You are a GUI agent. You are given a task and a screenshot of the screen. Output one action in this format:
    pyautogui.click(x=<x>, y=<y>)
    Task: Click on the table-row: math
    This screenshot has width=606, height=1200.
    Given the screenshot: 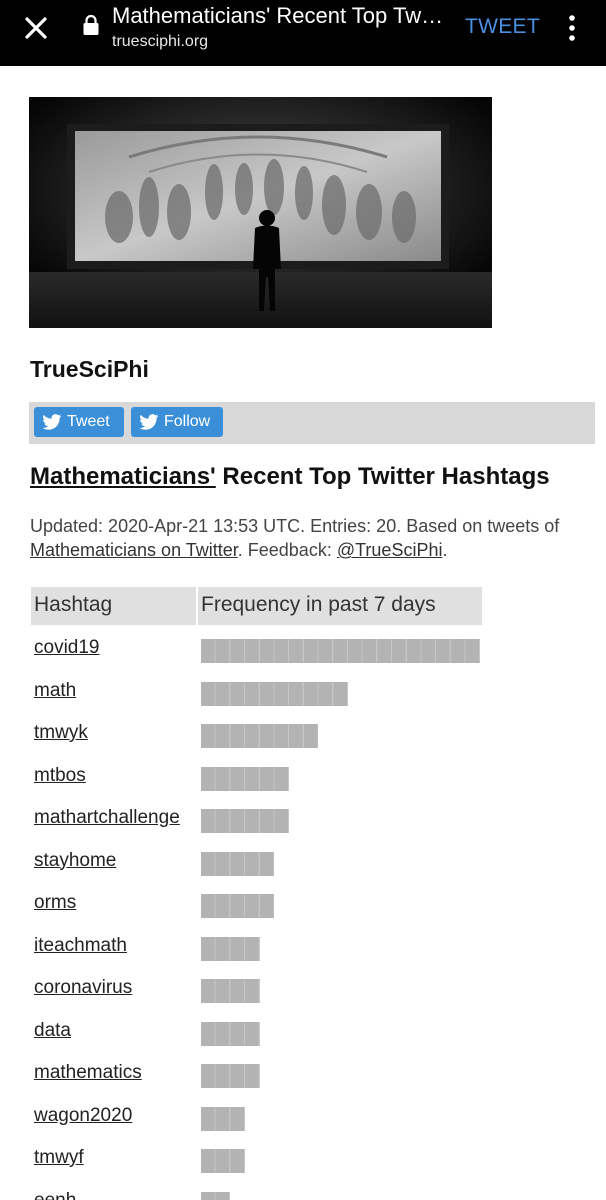 What is the action you would take?
    pyautogui.click(x=303, y=701)
    